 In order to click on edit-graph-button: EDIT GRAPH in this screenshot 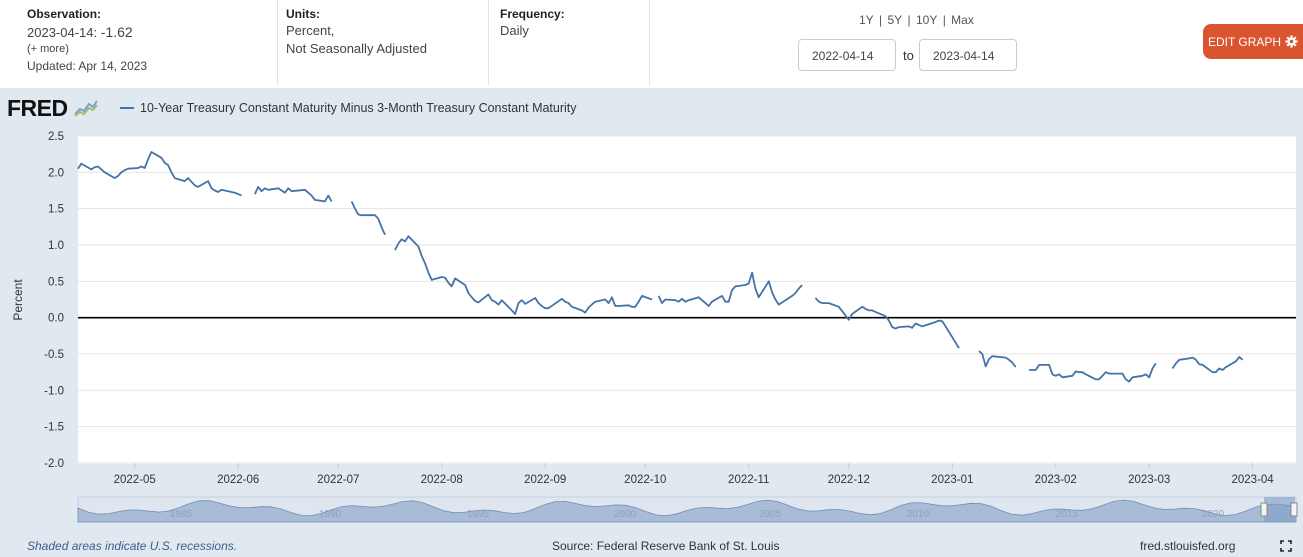, I will do `click(1253, 41)`.